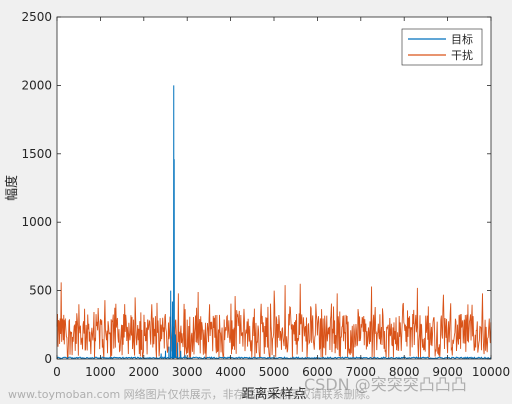 The image size is (512, 404). What do you see at coordinates (36, 85) in the screenshot?
I see `y-tick-label: 2000` at bounding box center [36, 85].